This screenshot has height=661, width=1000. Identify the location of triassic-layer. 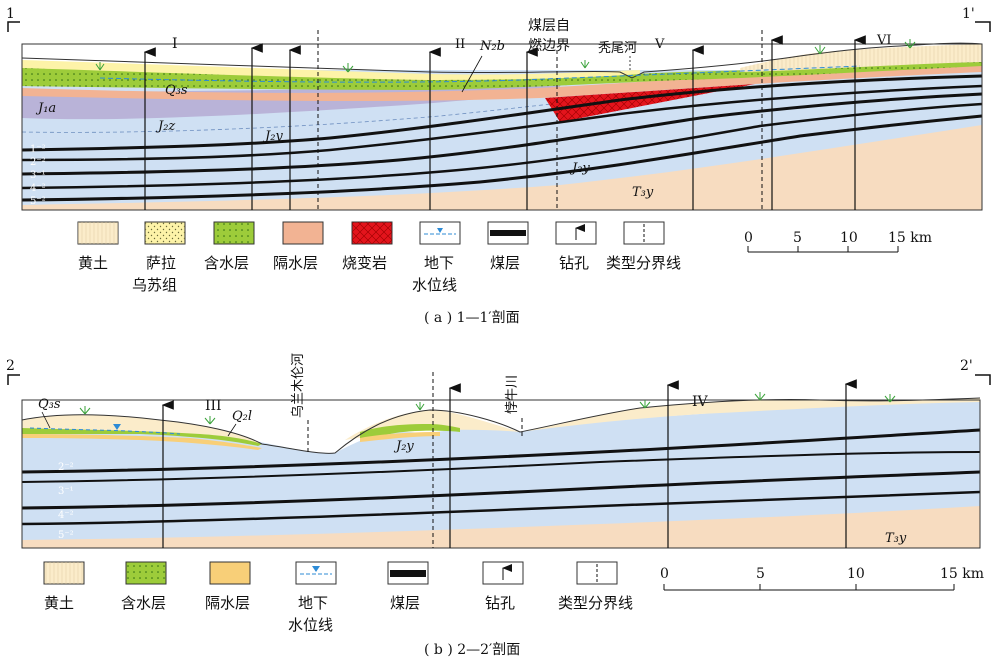
(502, 167).